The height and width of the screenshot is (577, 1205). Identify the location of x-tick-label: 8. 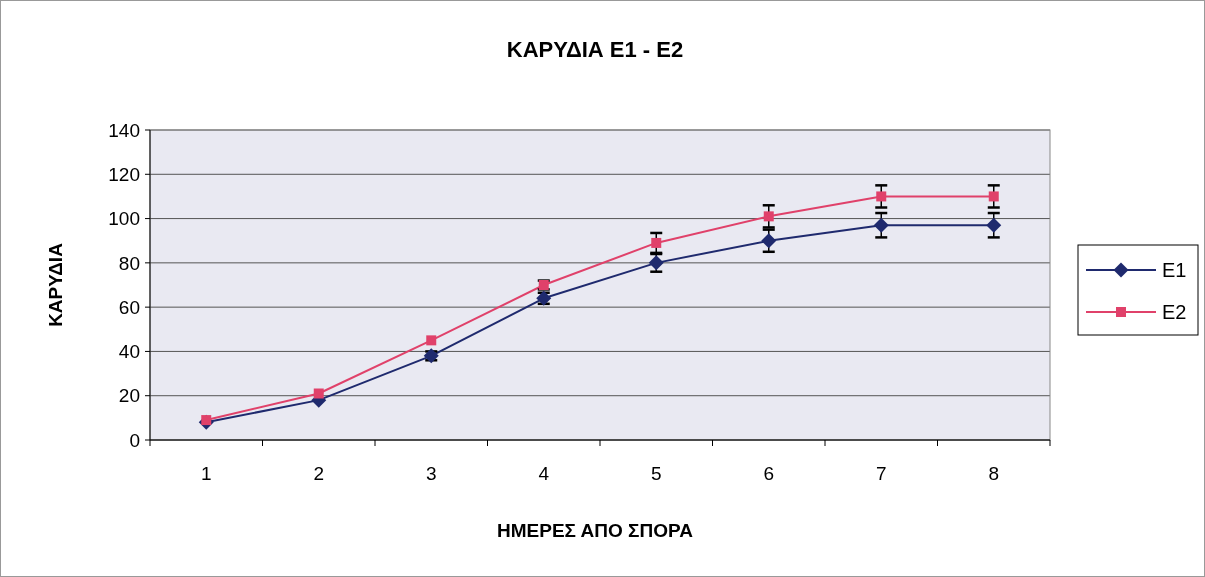
(994, 473).